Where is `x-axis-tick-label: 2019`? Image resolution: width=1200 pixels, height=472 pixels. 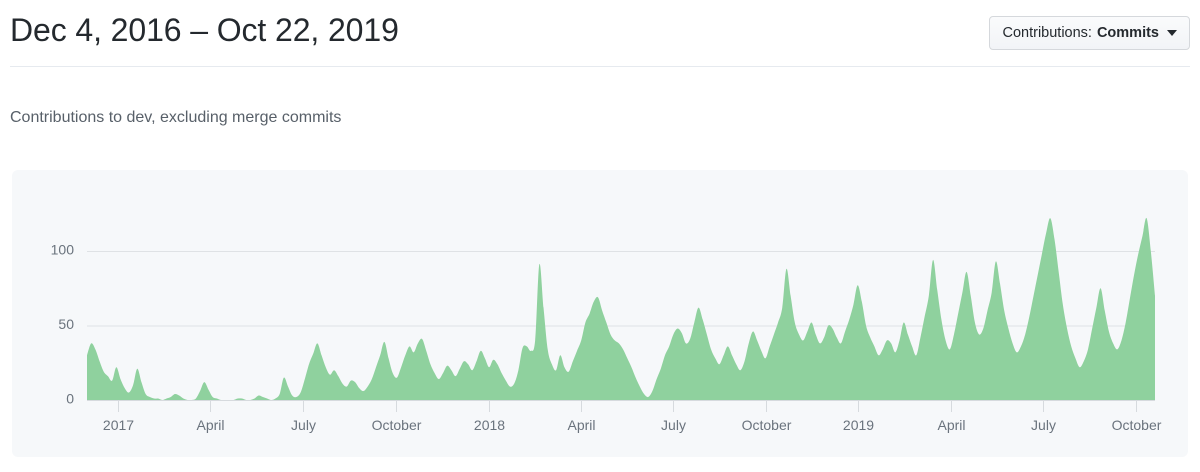 x-axis-tick-label: 2019 is located at coordinates (858, 425).